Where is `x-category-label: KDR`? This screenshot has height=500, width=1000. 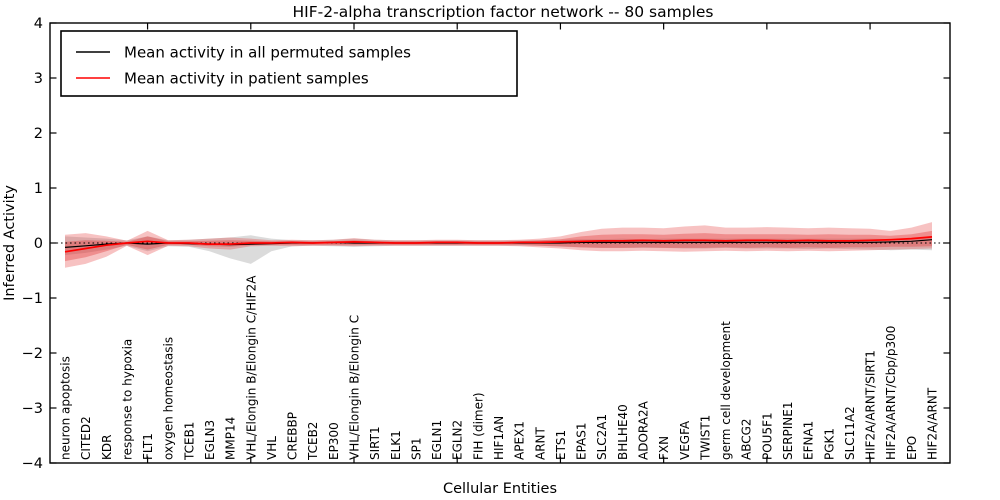 x-category-label: KDR is located at coordinates (107, 447).